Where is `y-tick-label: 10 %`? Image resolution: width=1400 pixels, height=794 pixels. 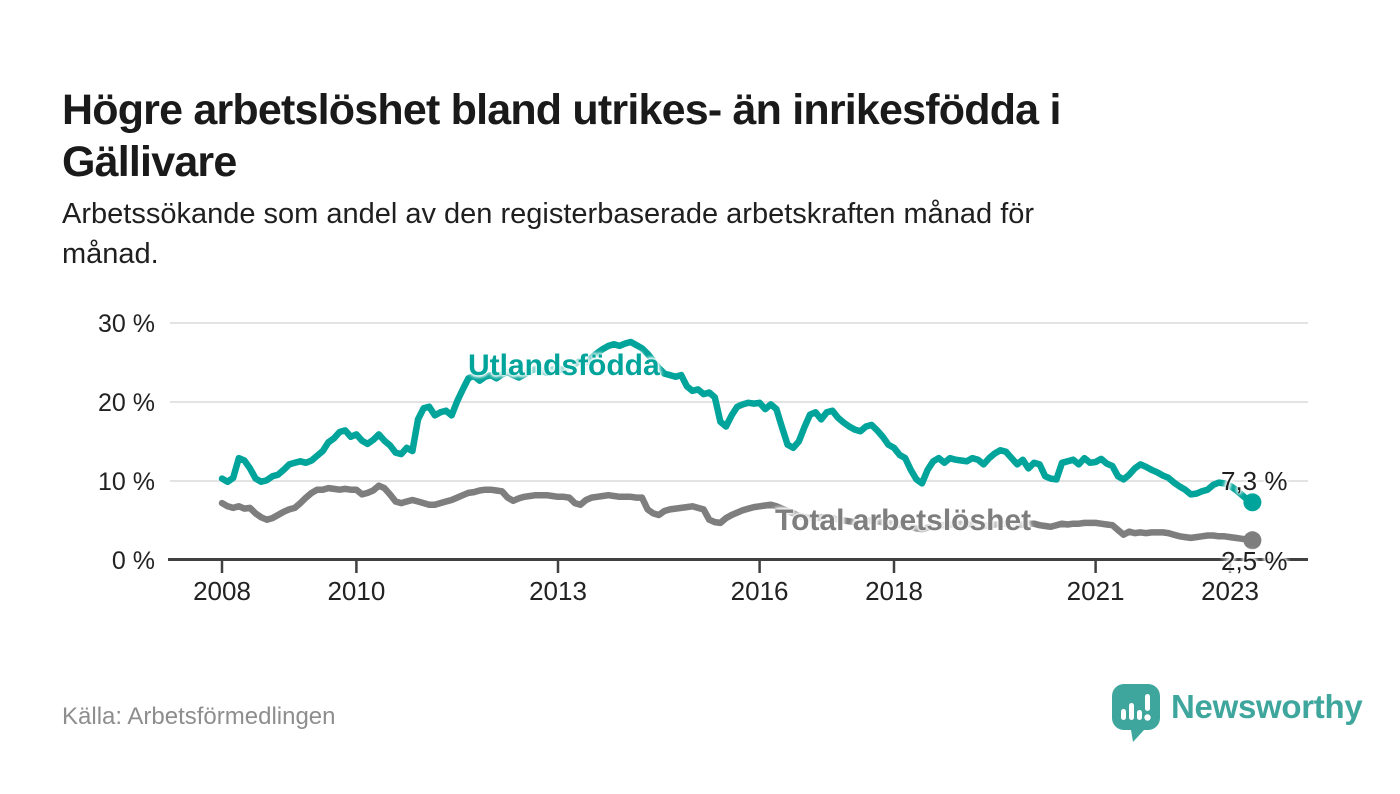
y-tick-label: 10 % is located at coordinates (126, 482).